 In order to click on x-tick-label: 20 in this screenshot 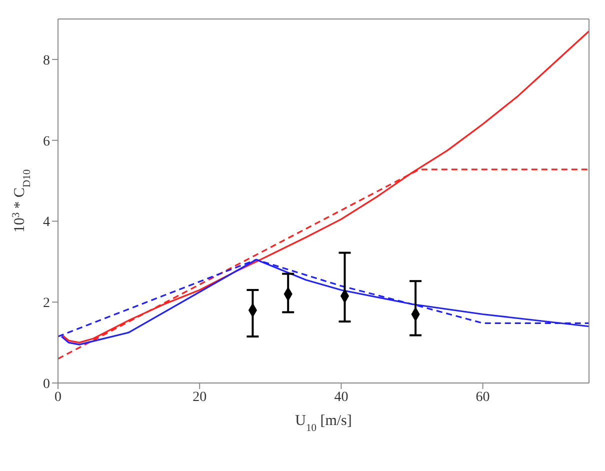, I will do `click(199, 397)`.